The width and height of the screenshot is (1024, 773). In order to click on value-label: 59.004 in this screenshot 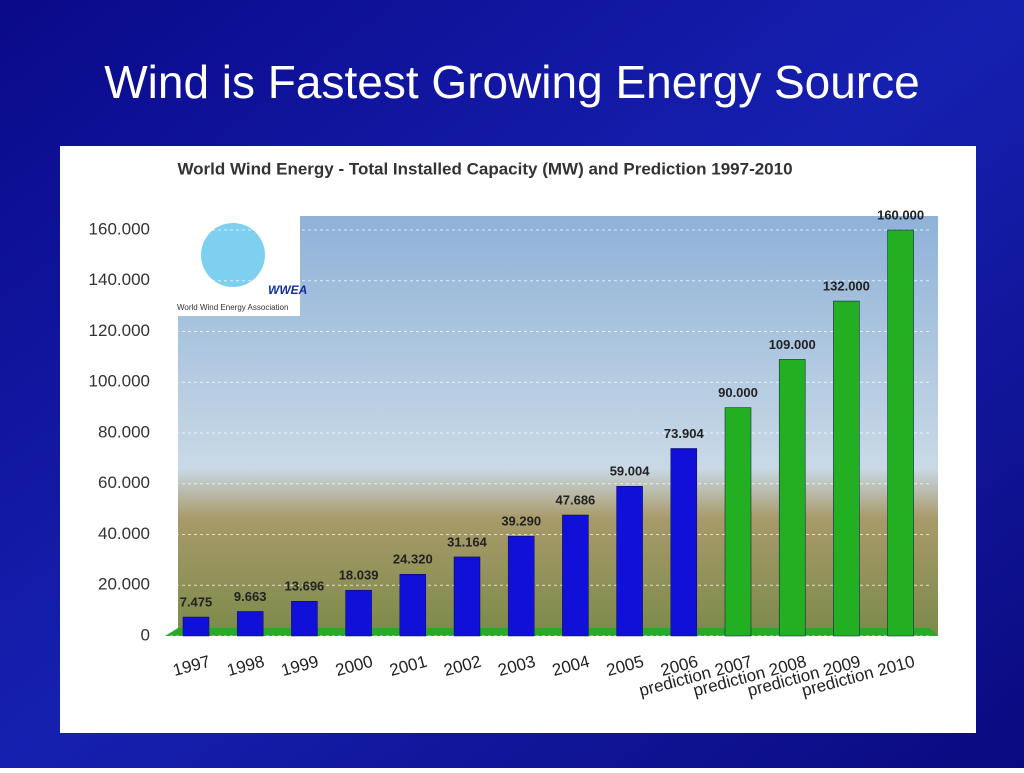, I will do `click(630, 471)`.